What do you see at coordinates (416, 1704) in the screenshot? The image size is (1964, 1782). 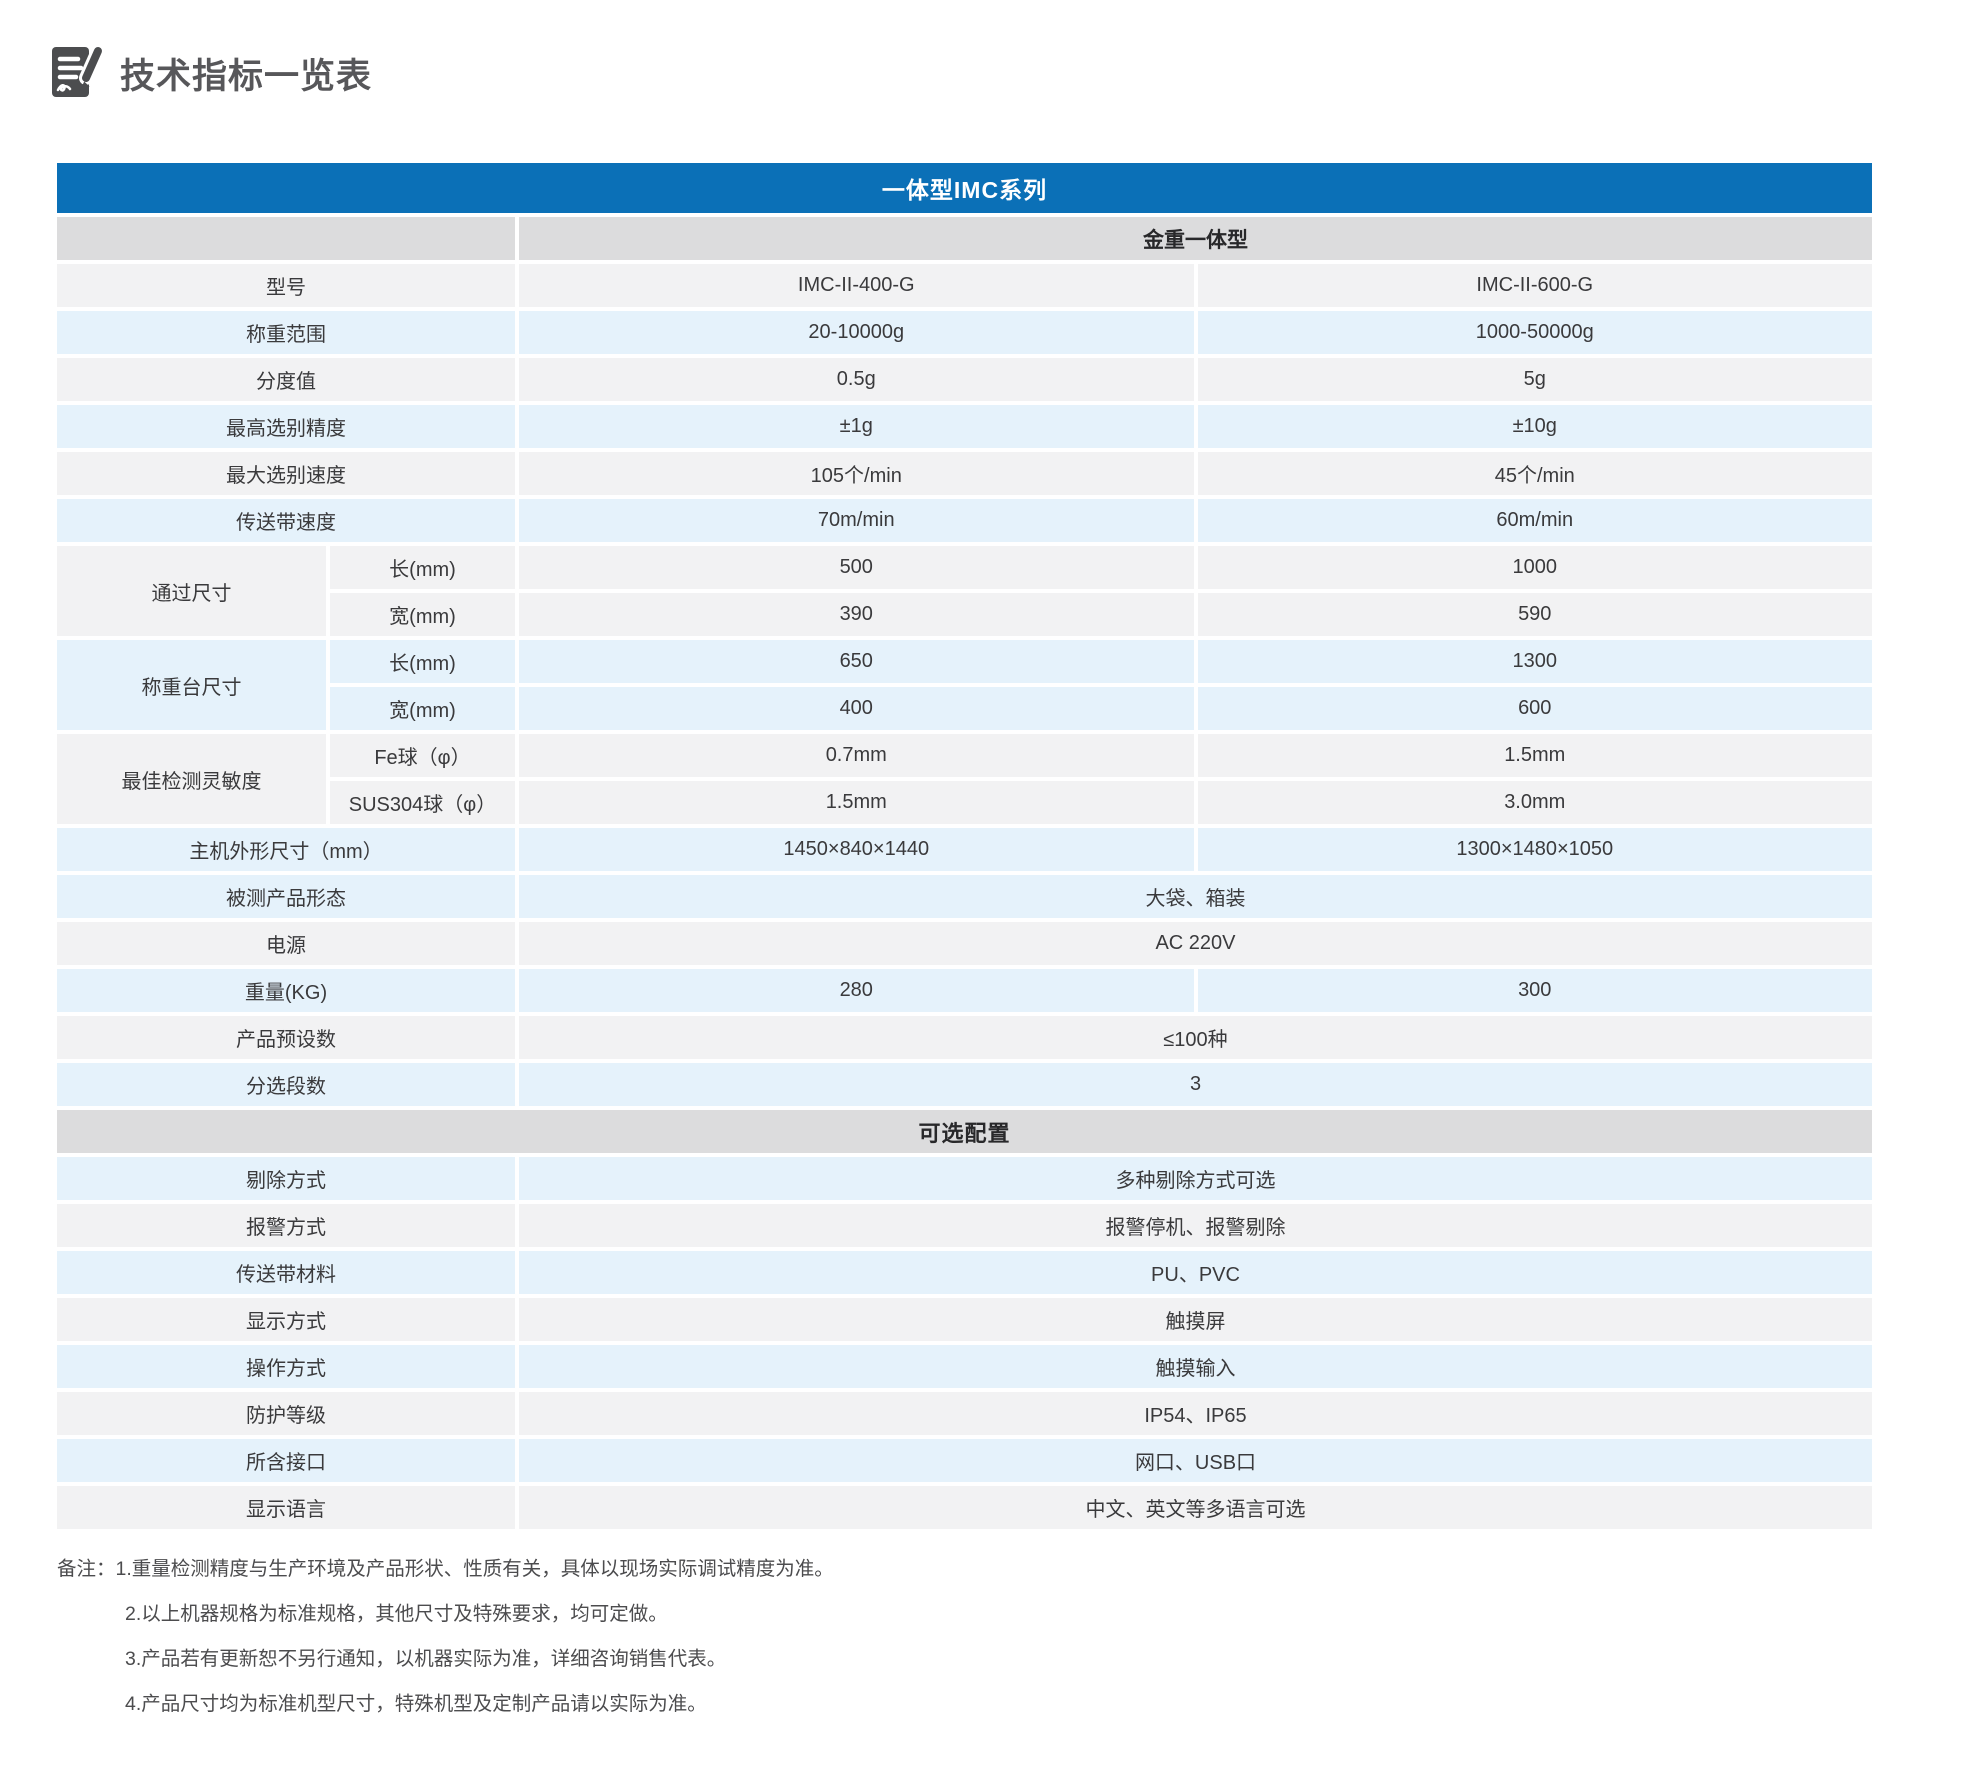 I see `note-line: 4.产品尺寸均为标准机型尺寸，特殊机型及定制产品请以实际为准。` at bounding box center [416, 1704].